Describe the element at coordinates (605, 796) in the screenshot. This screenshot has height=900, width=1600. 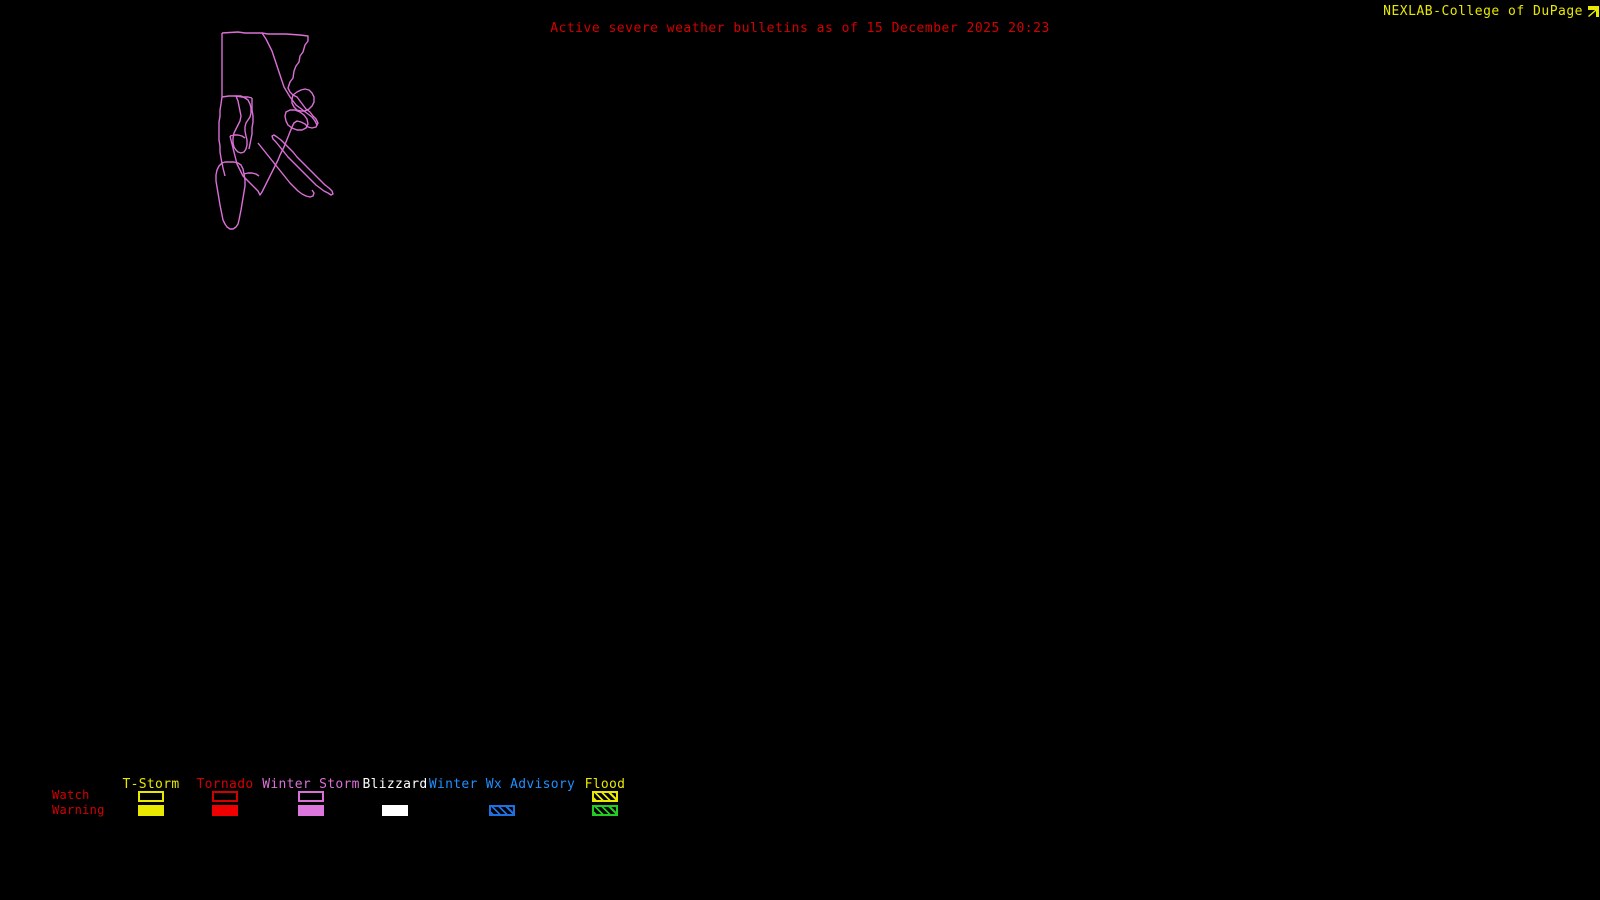
I see `legend-swatch-flood-watch` at that location.